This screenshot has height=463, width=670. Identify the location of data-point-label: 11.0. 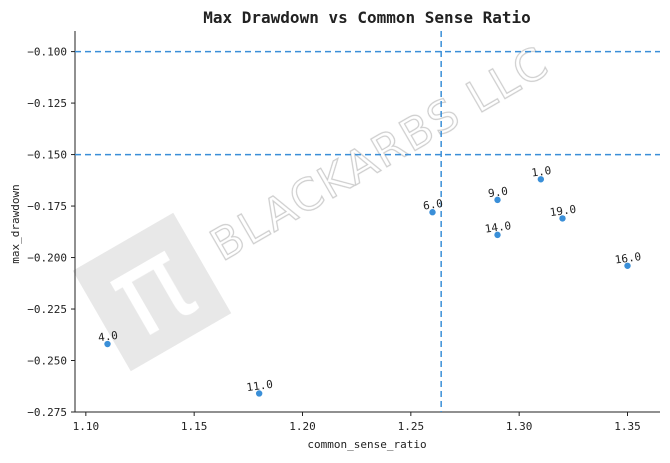
(260, 386).